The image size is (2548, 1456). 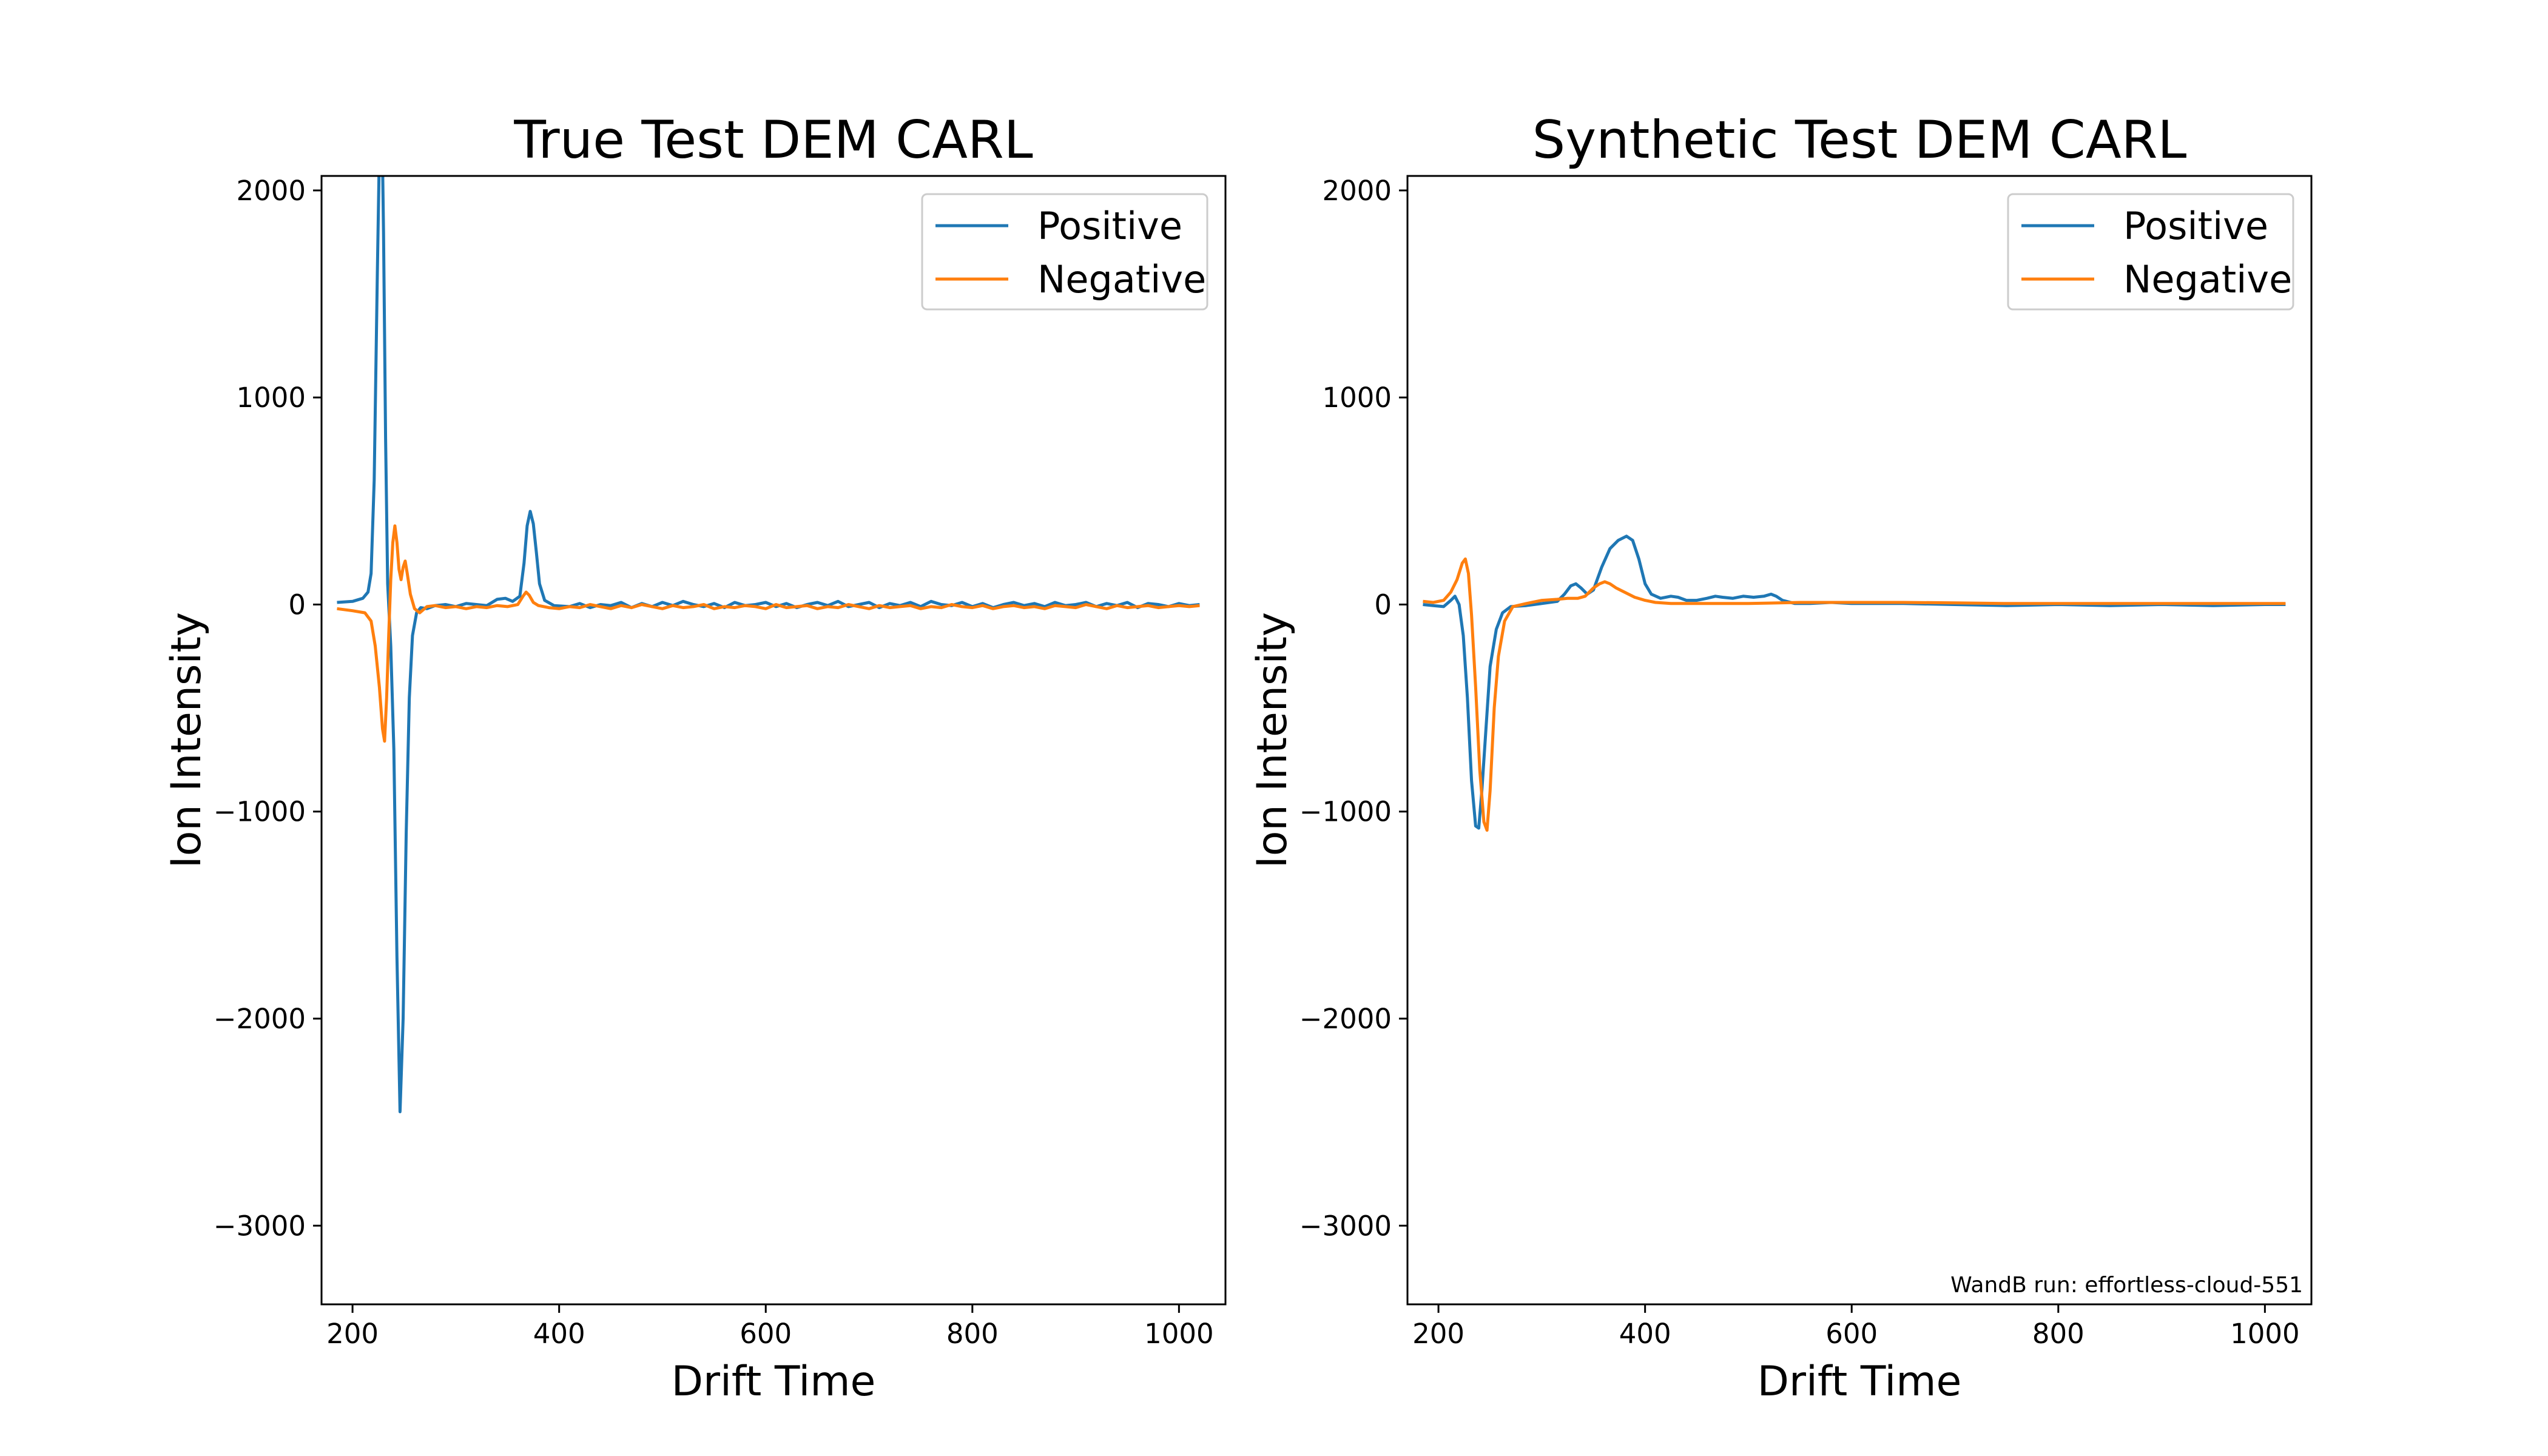 I want to click on wandb-run-annotation: WandB run: effortless-cloud-551, so click(x=2126, y=1285).